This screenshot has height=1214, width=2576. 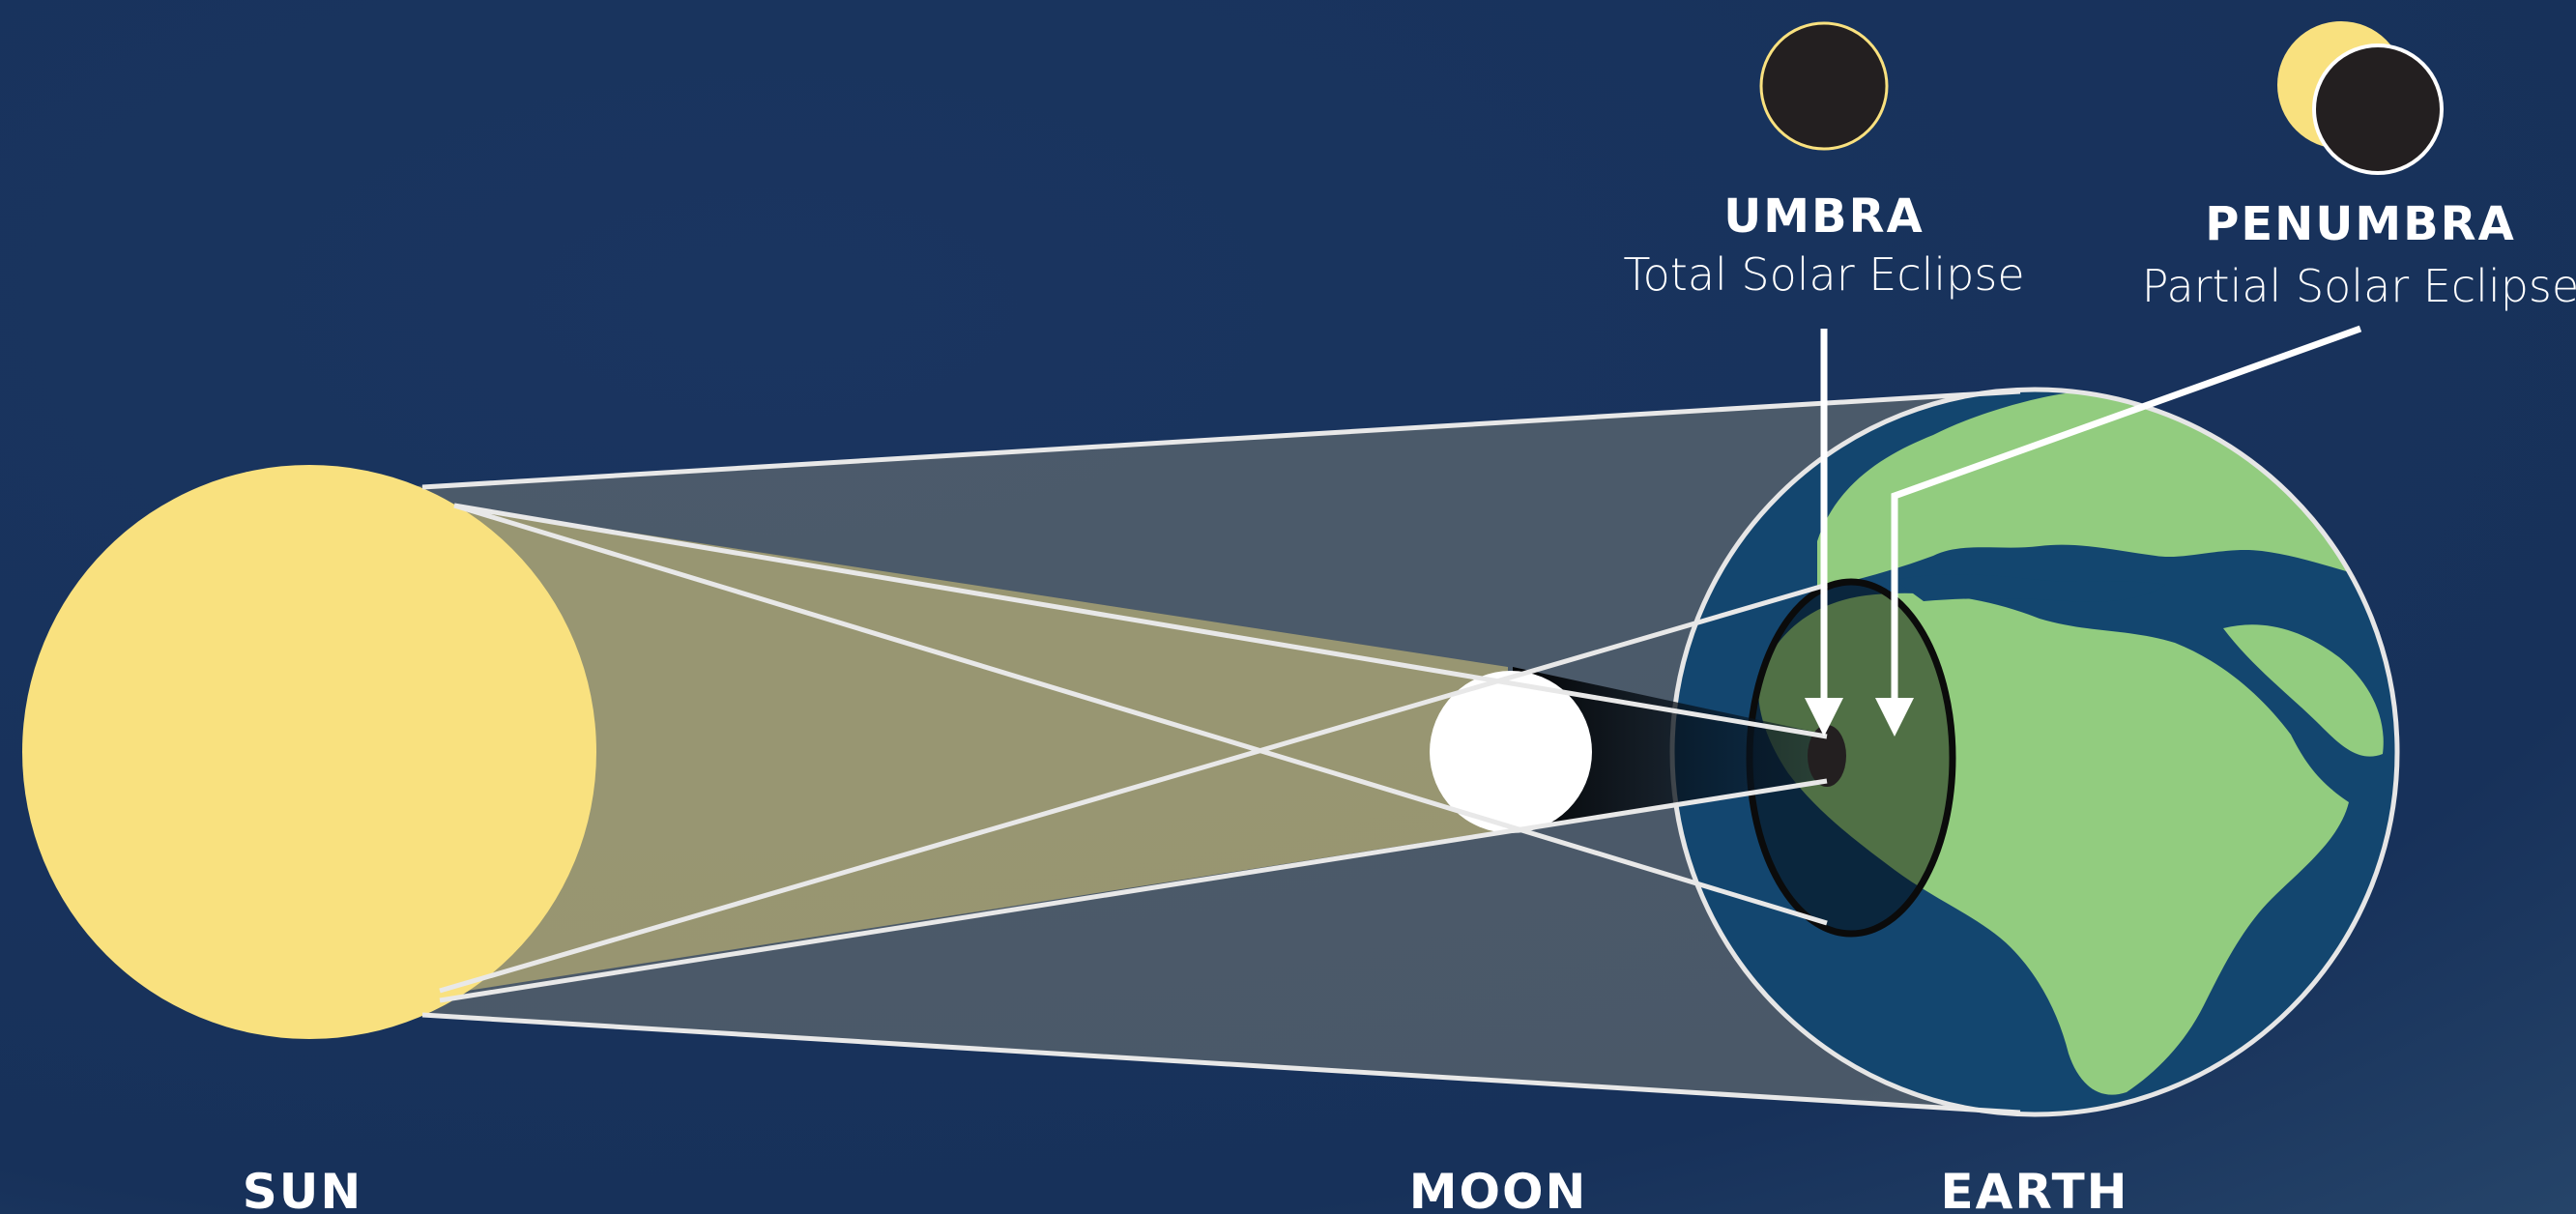 What do you see at coordinates (1824, 86) in the screenshot?
I see `total-eclipse-icon` at bounding box center [1824, 86].